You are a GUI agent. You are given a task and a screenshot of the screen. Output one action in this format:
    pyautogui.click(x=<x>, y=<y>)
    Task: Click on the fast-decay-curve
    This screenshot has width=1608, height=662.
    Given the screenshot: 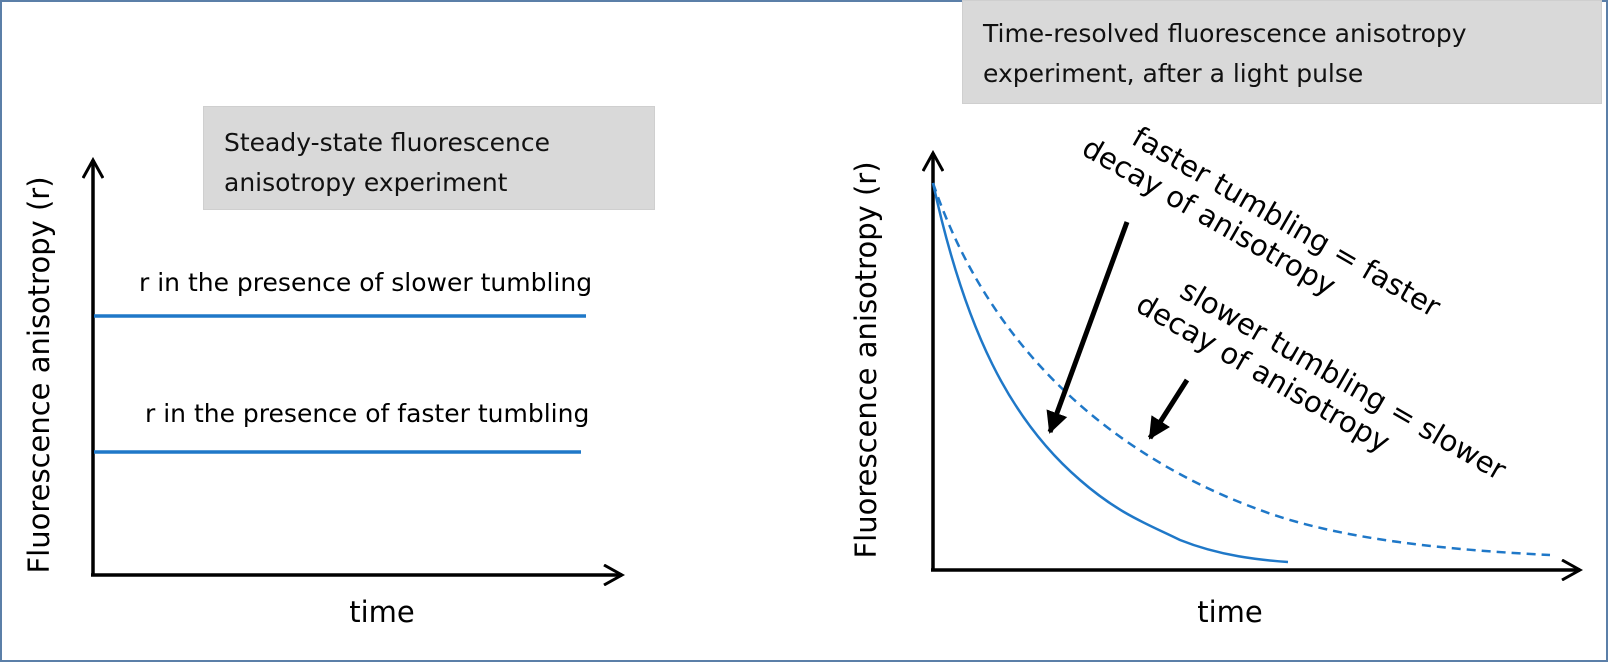 What is the action you would take?
    pyautogui.click(x=1110, y=373)
    